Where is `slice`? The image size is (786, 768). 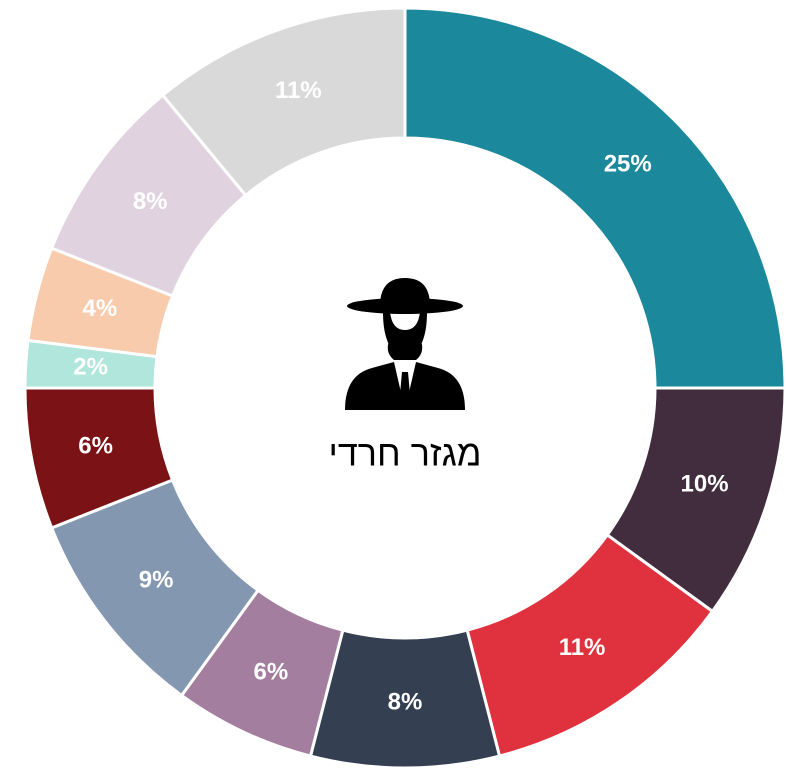 slice is located at coordinates (283, 102).